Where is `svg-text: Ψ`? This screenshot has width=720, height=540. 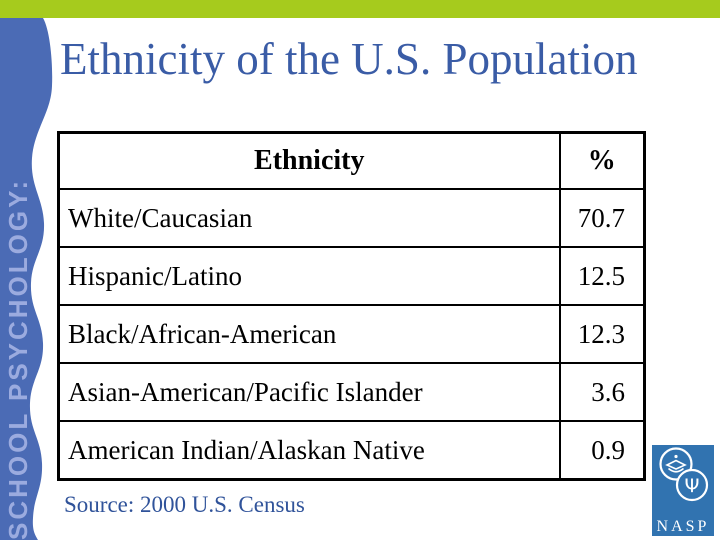 svg-text: Ψ is located at coordinates (692, 486).